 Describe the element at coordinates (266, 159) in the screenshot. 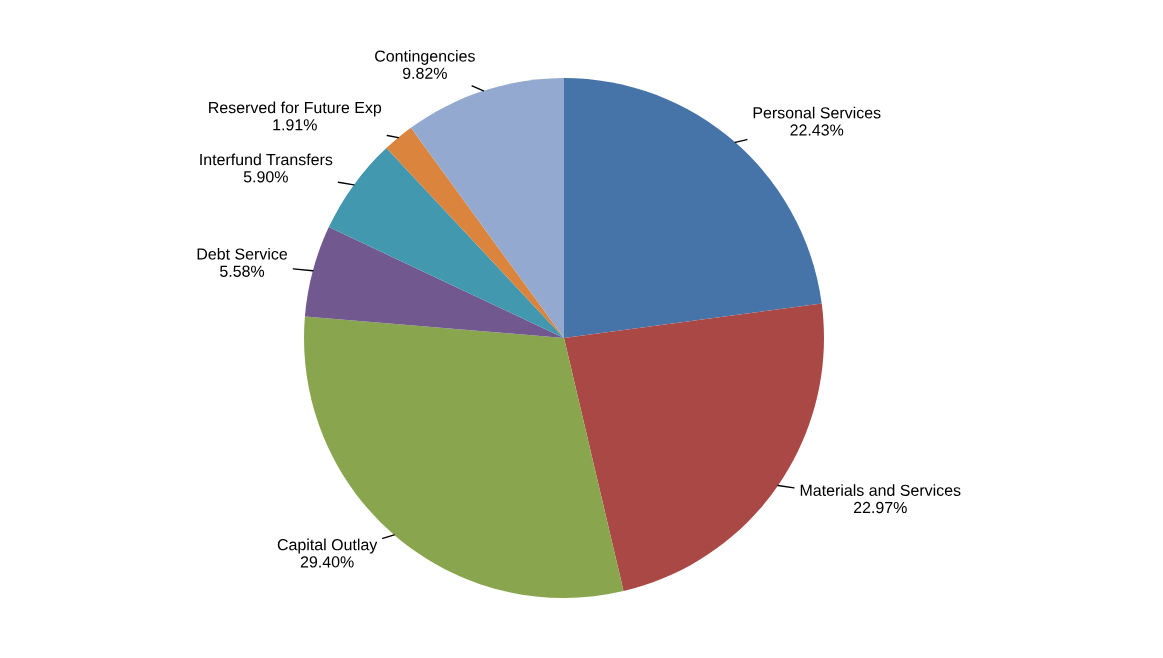

I see `slice-label: Interfund Transfers` at that location.